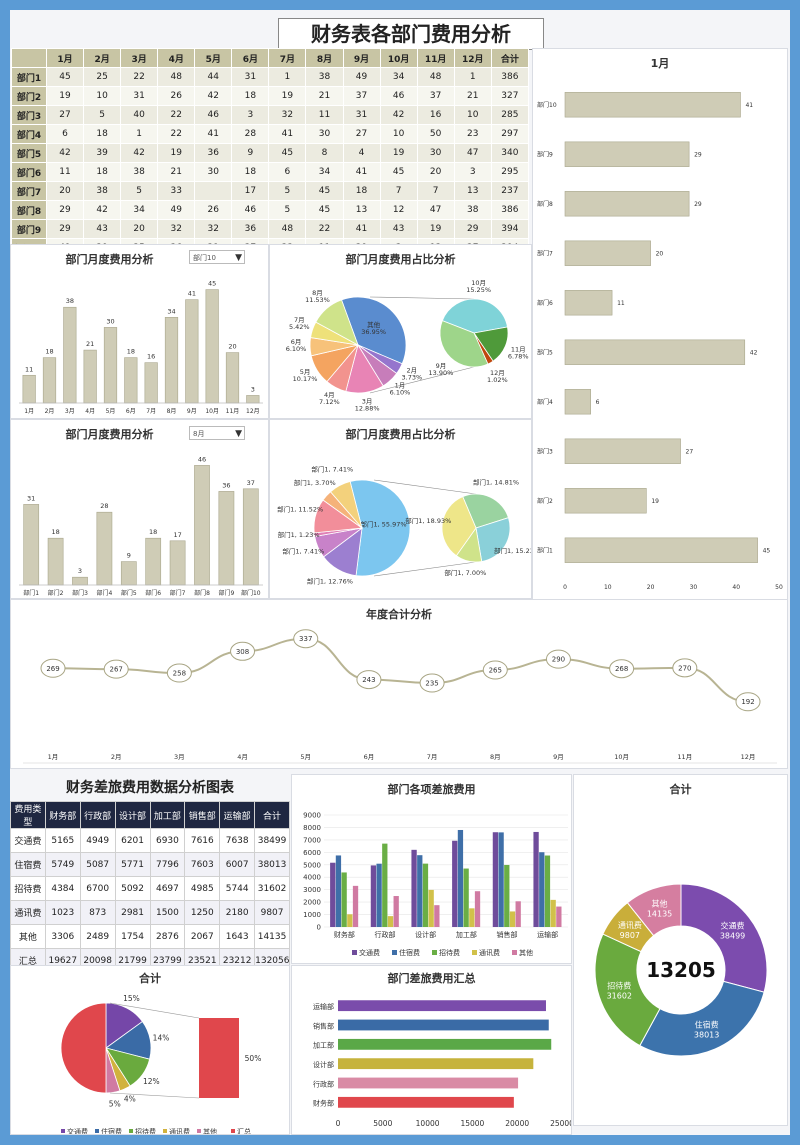 This screenshot has width=800, height=1145. Describe the element at coordinates (65, 77) in the screenshot. I see `table-cell: 45` at that location.